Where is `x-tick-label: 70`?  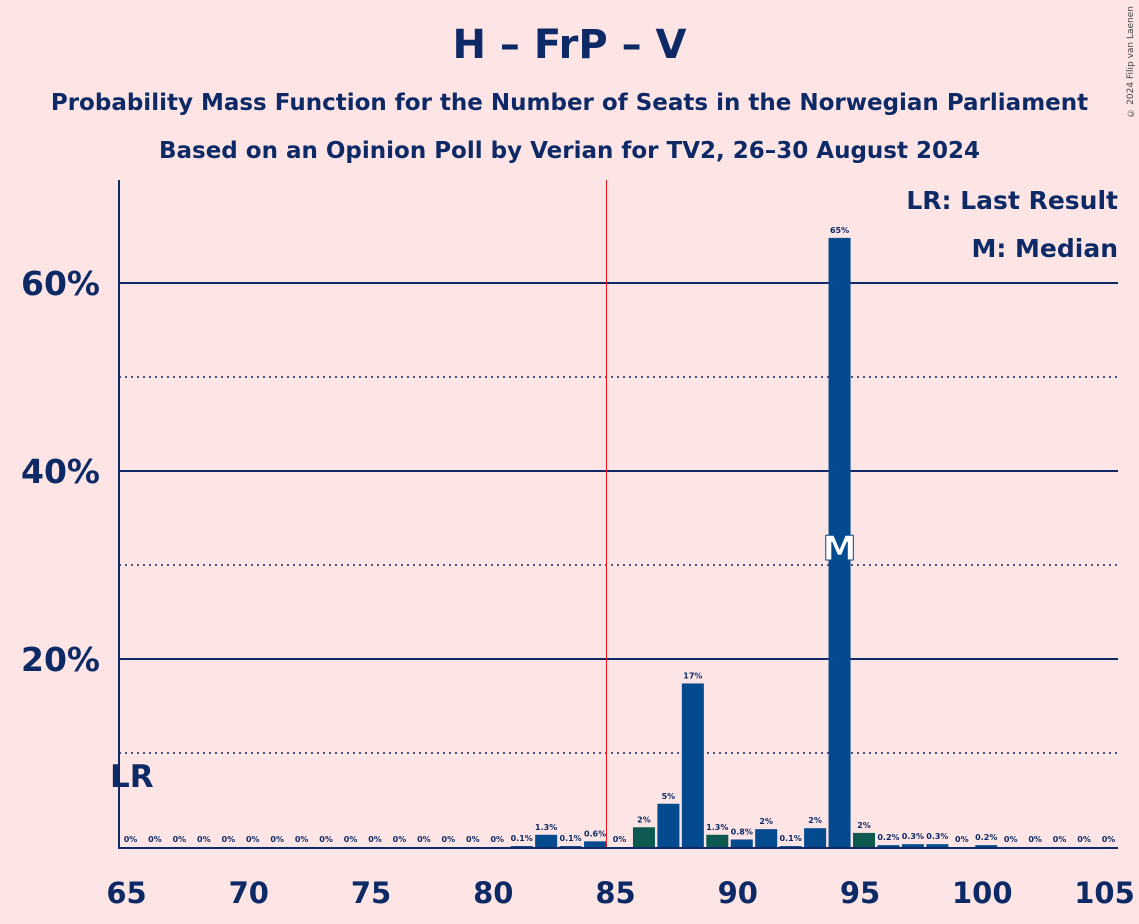
x-tick-label: 70 is located at coordinates (249, 893).